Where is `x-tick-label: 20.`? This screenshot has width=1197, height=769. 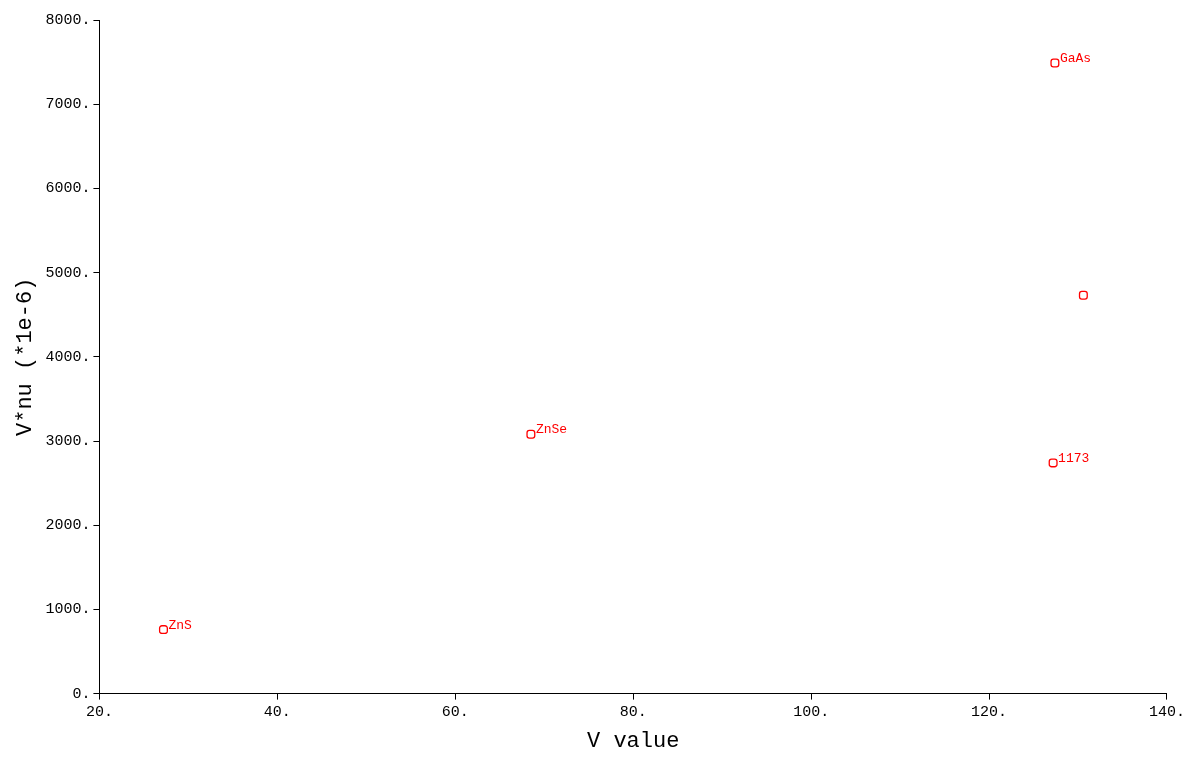 x-tick-label: 20. is located at coordinates (99, 712).